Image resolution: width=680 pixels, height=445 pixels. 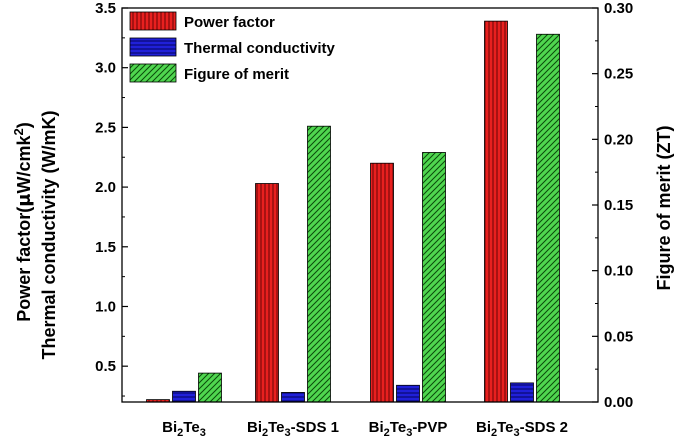 I want to click on right-tick-label: 0.10, so click(x=618, y=271).